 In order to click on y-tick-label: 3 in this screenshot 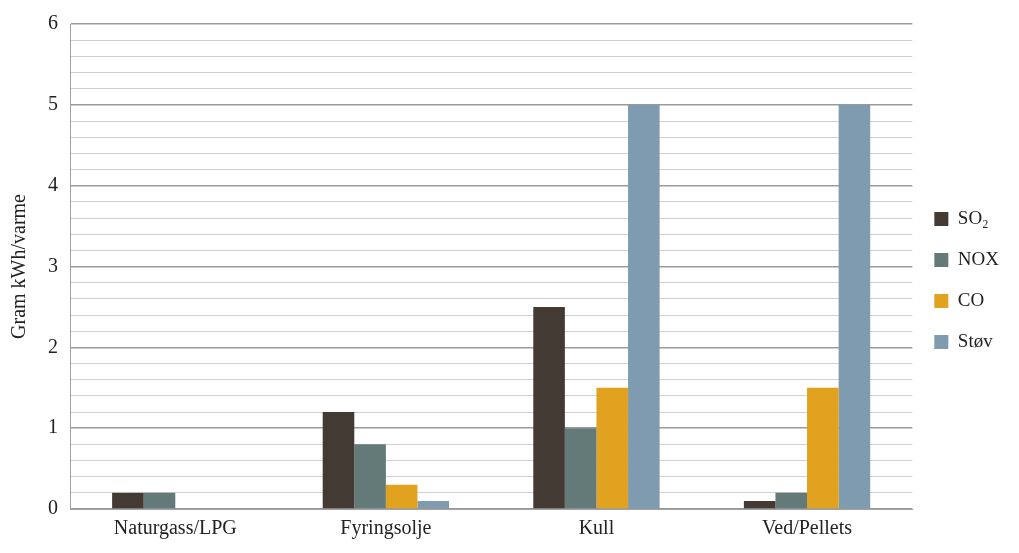, I will do `click(53, 264)`.